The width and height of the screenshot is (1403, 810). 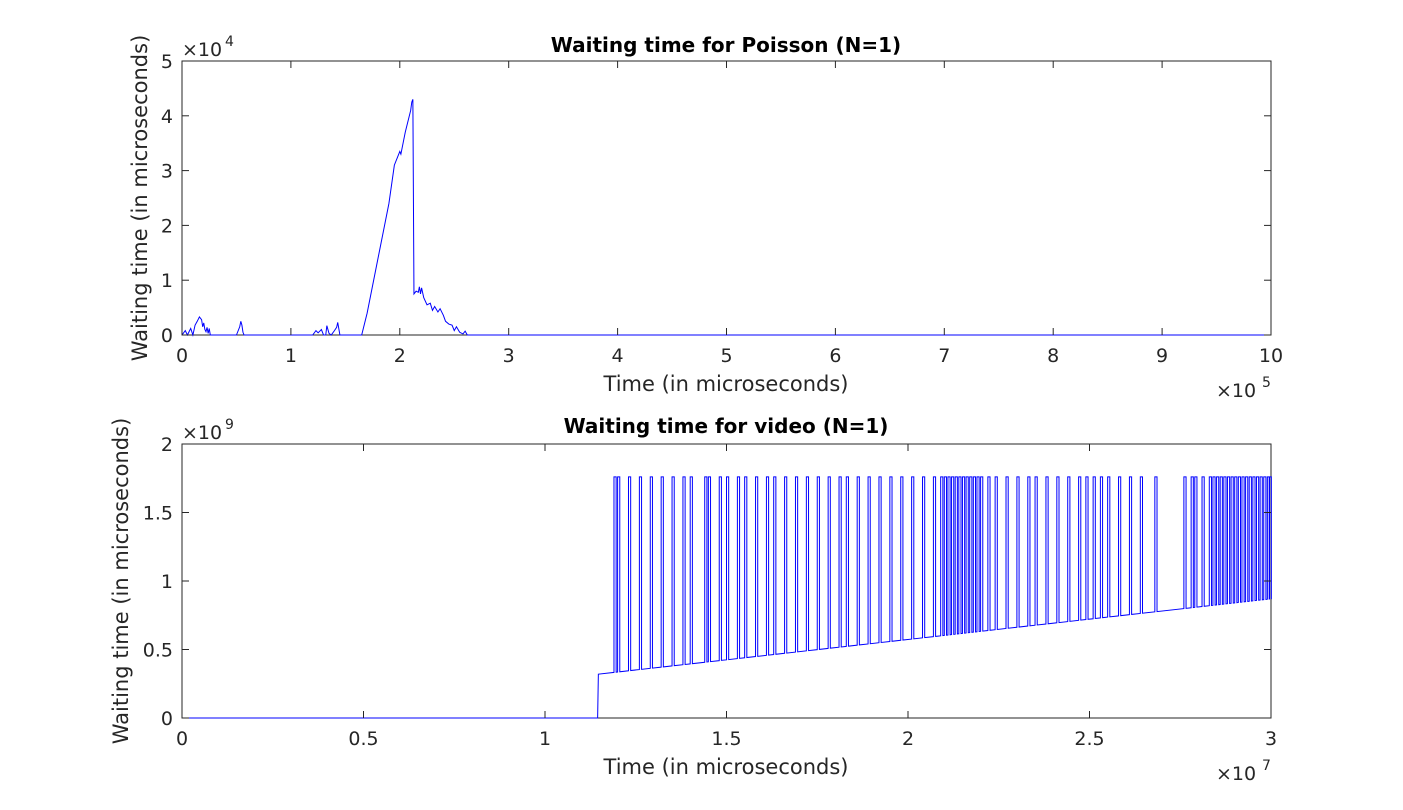 I want to click on x-tick-label: 1.5, so click(x=726, y=739).